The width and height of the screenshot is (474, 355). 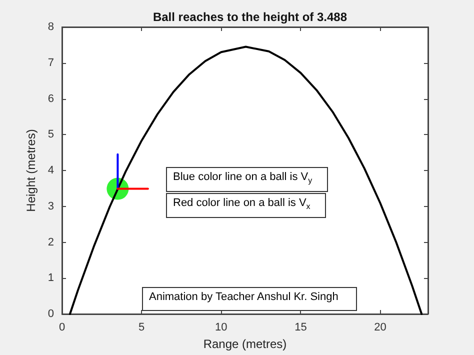 I want to click on x-tick-label: 15, so click(x=300, y=328).